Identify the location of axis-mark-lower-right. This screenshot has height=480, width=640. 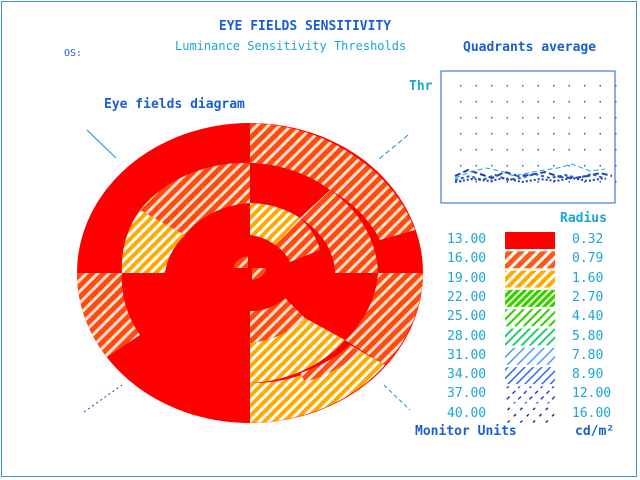
(397, 397).